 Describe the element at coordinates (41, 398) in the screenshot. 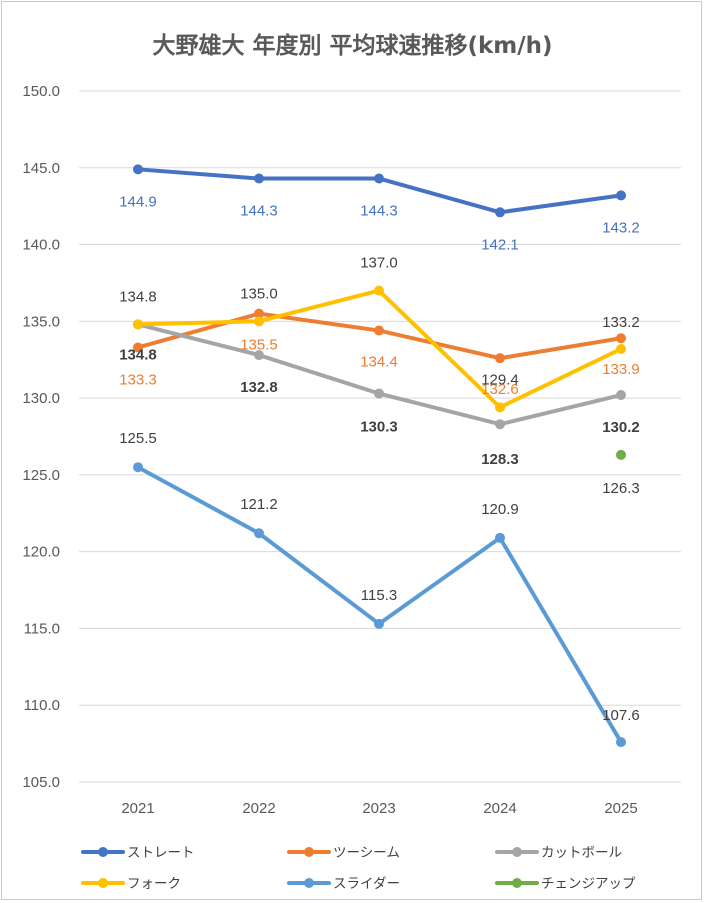

I see `y-tick-label: 130.0` at that location.